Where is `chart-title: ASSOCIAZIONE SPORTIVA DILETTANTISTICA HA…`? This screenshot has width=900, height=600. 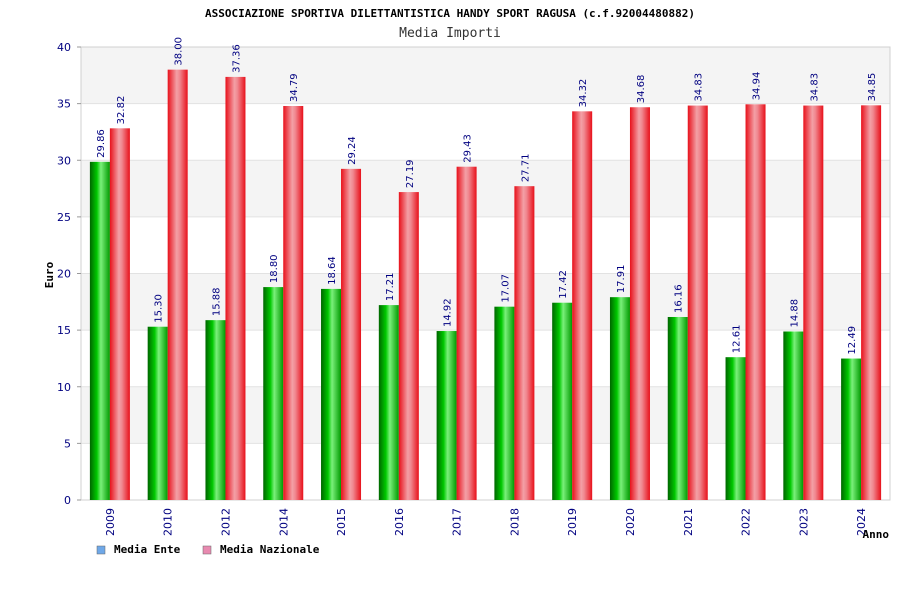
chart-title: ASSOCIAZIONE SPORTIVA DILETTANTISTICA HA… is located at coordinates (450, 13).